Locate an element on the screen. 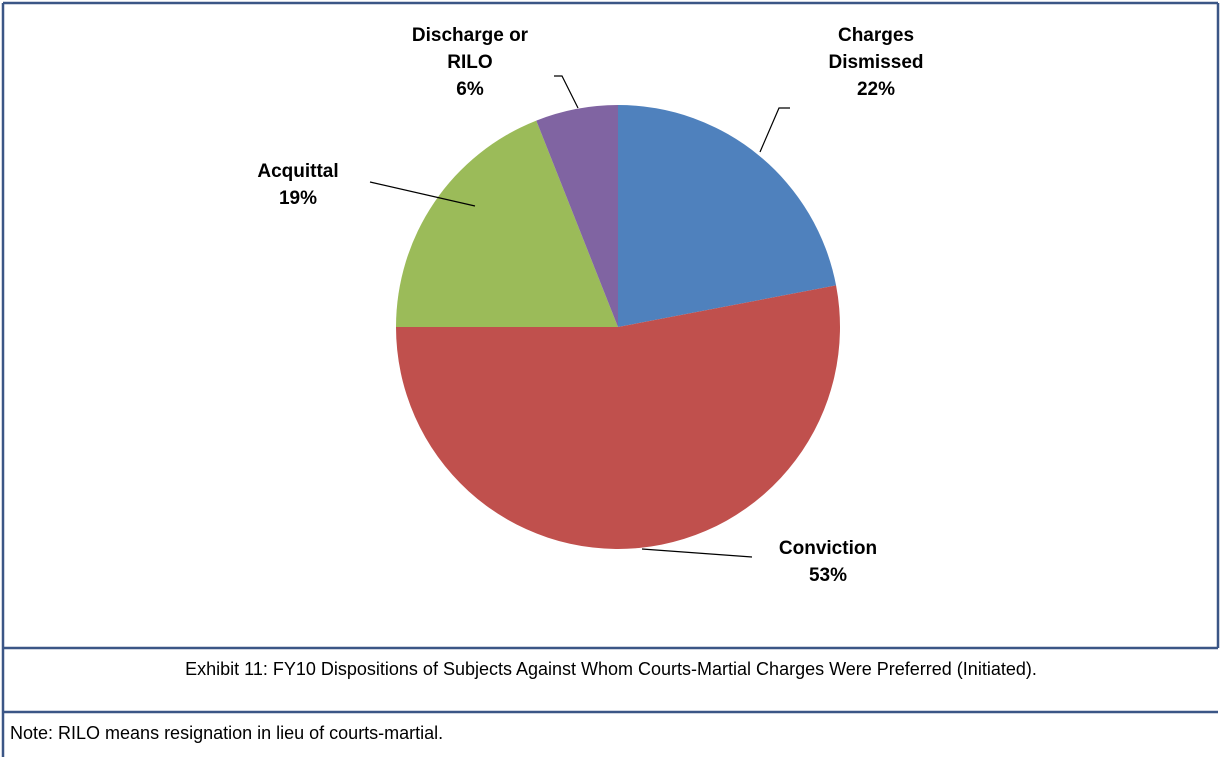  category-label: Charges Dismissed is located at coordinates (876, 49).